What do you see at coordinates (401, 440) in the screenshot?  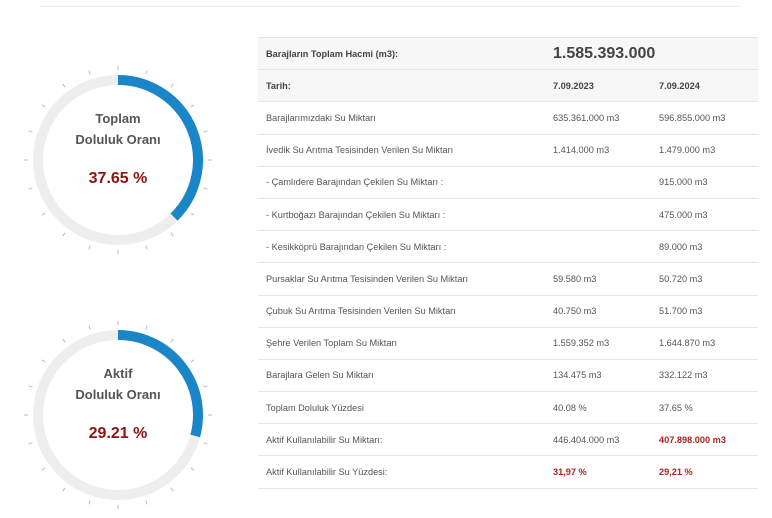 I see `row-label: Aktif Kullanılabilir Su Miktarı:` at bounding box center [401, 440].